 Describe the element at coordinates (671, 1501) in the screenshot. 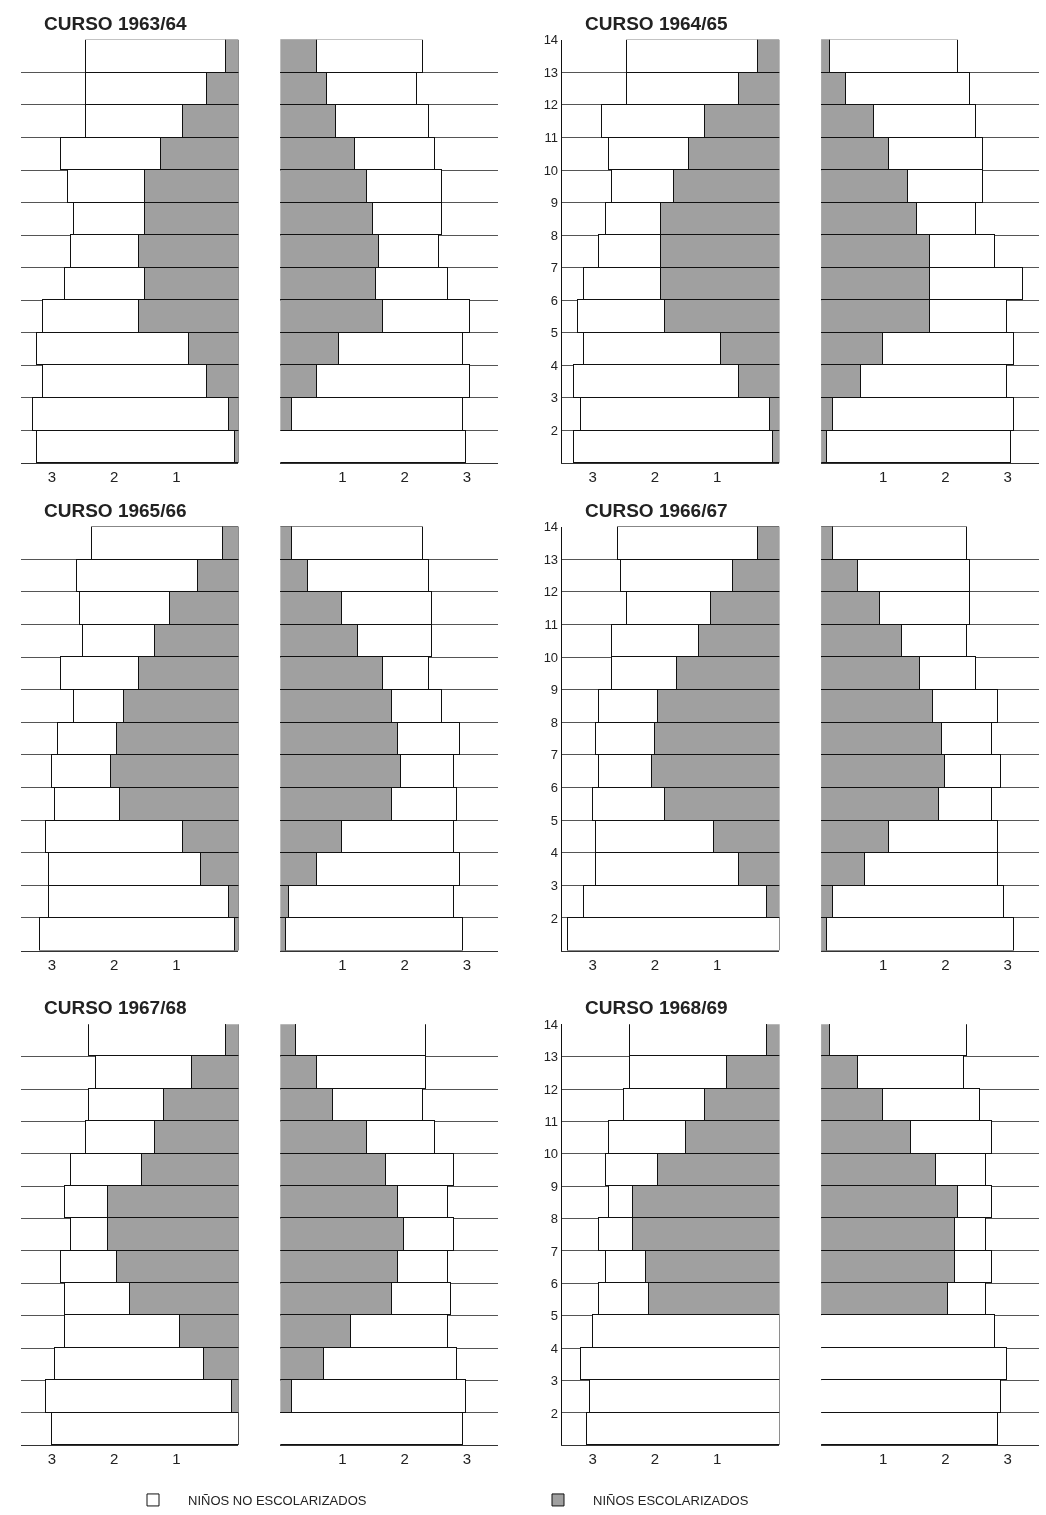

I see `legend-label: NIÑOS ESCOLARIZADOS` at that location.